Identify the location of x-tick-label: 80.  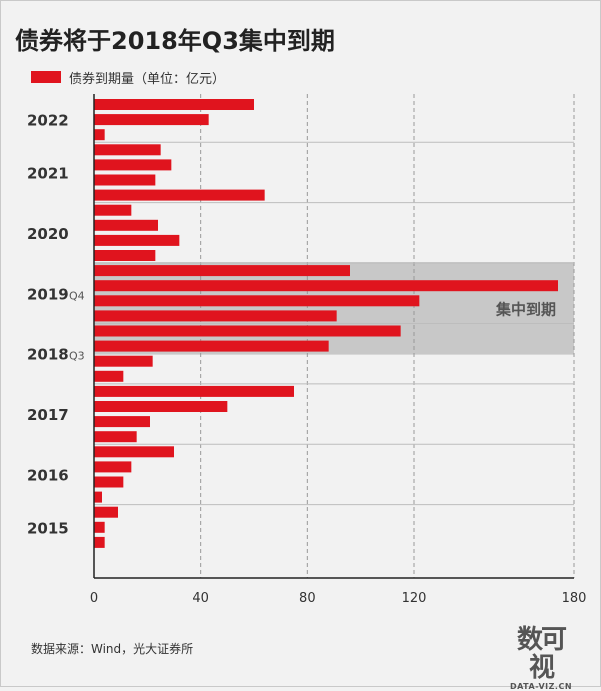
(307, 598).